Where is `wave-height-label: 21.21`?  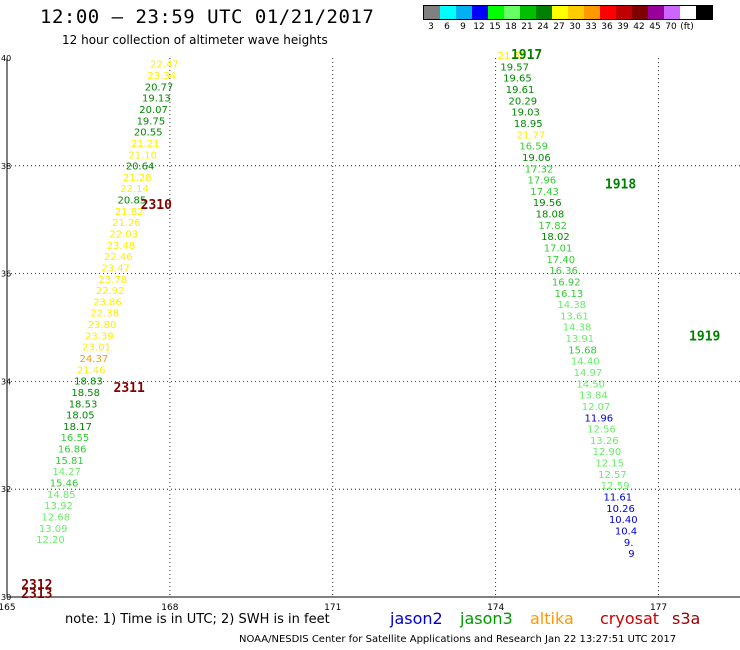 wave-height-label: 21.21 is located at coordinates (145, 144).